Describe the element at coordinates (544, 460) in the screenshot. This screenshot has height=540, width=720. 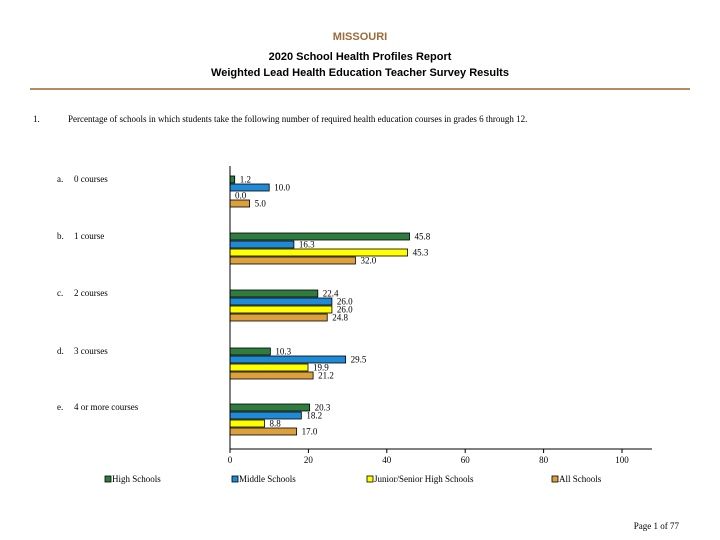
I see `x-tick-label: 80` at that location.